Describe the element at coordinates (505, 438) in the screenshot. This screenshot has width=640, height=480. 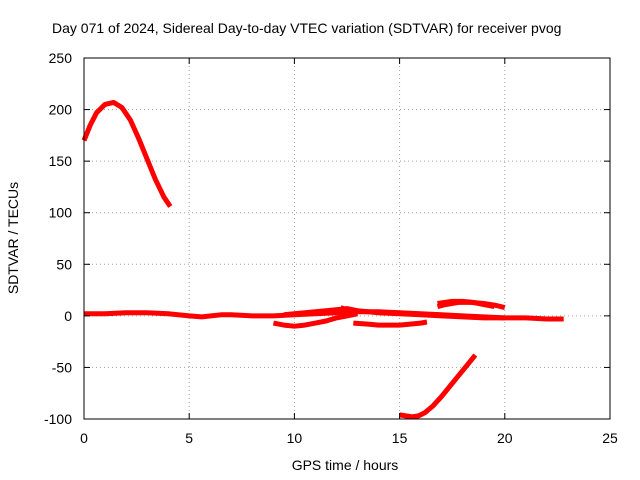
I see `x-tick-label: 20` at that location.